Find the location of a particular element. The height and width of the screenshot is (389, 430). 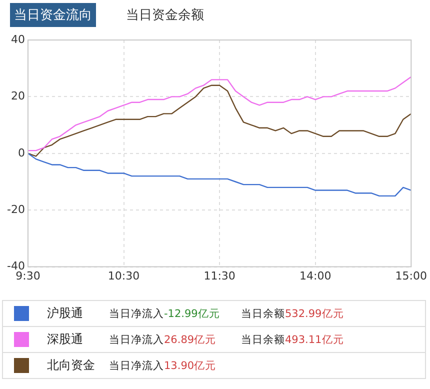

legend-label: 深股通 is located at coordinates (65, 339).